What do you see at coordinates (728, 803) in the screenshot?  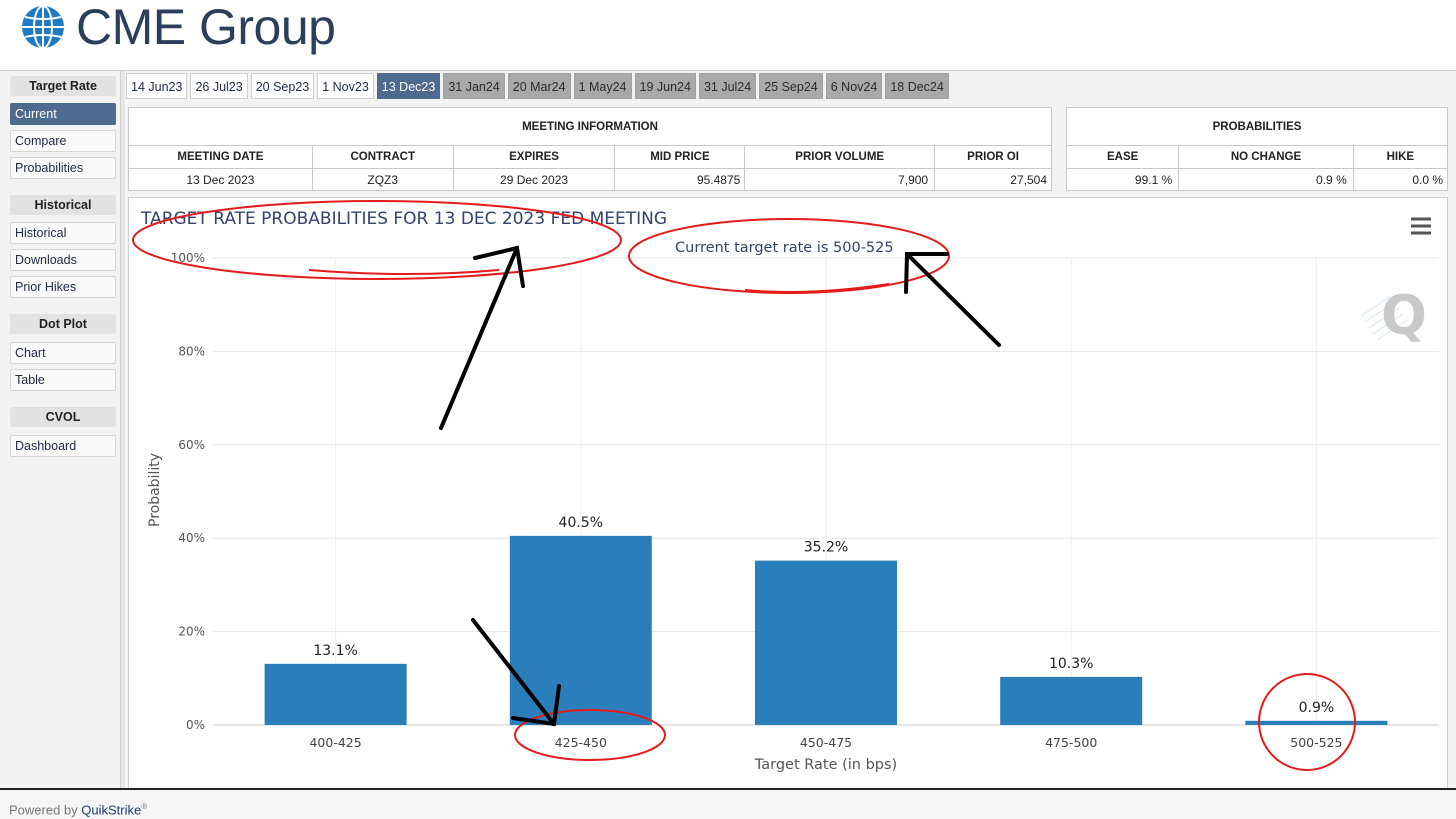 I see `footer: Powered by QuikStrike®` at bounding box center [728, 803].